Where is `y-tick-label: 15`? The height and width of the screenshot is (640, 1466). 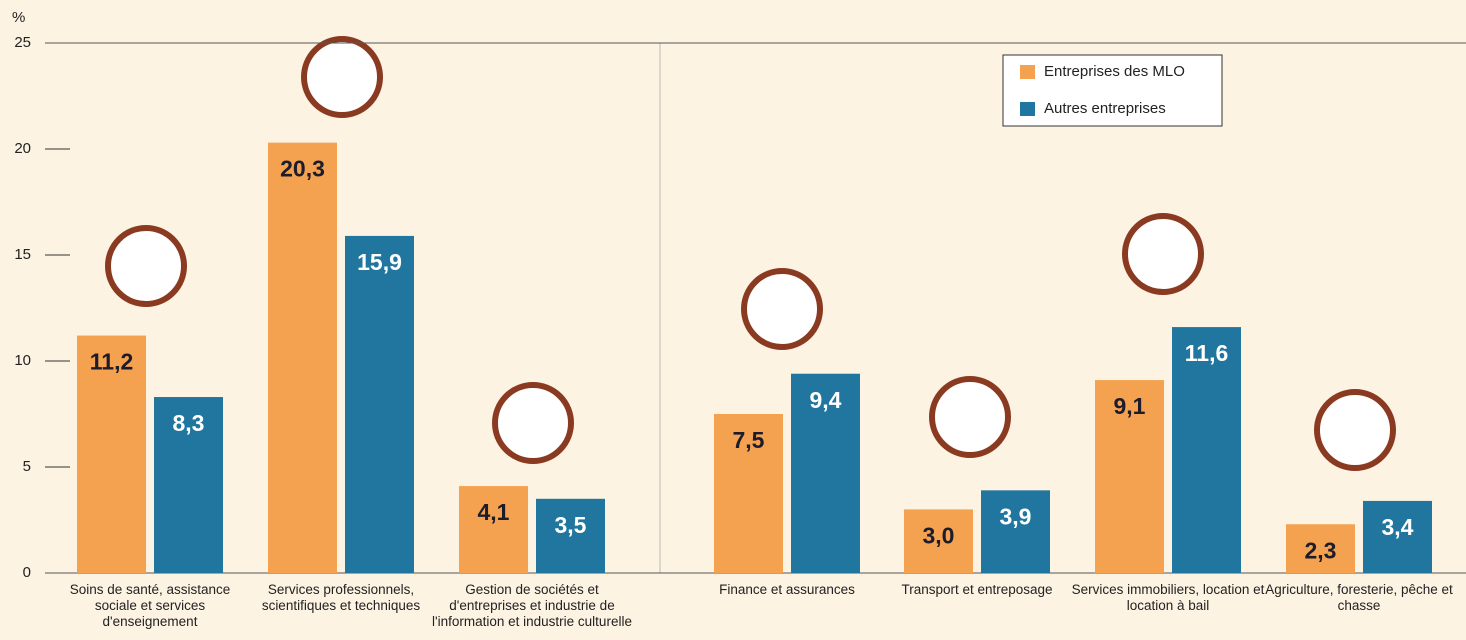
y-tick-label: 15 is located at coordinates (22, 254).